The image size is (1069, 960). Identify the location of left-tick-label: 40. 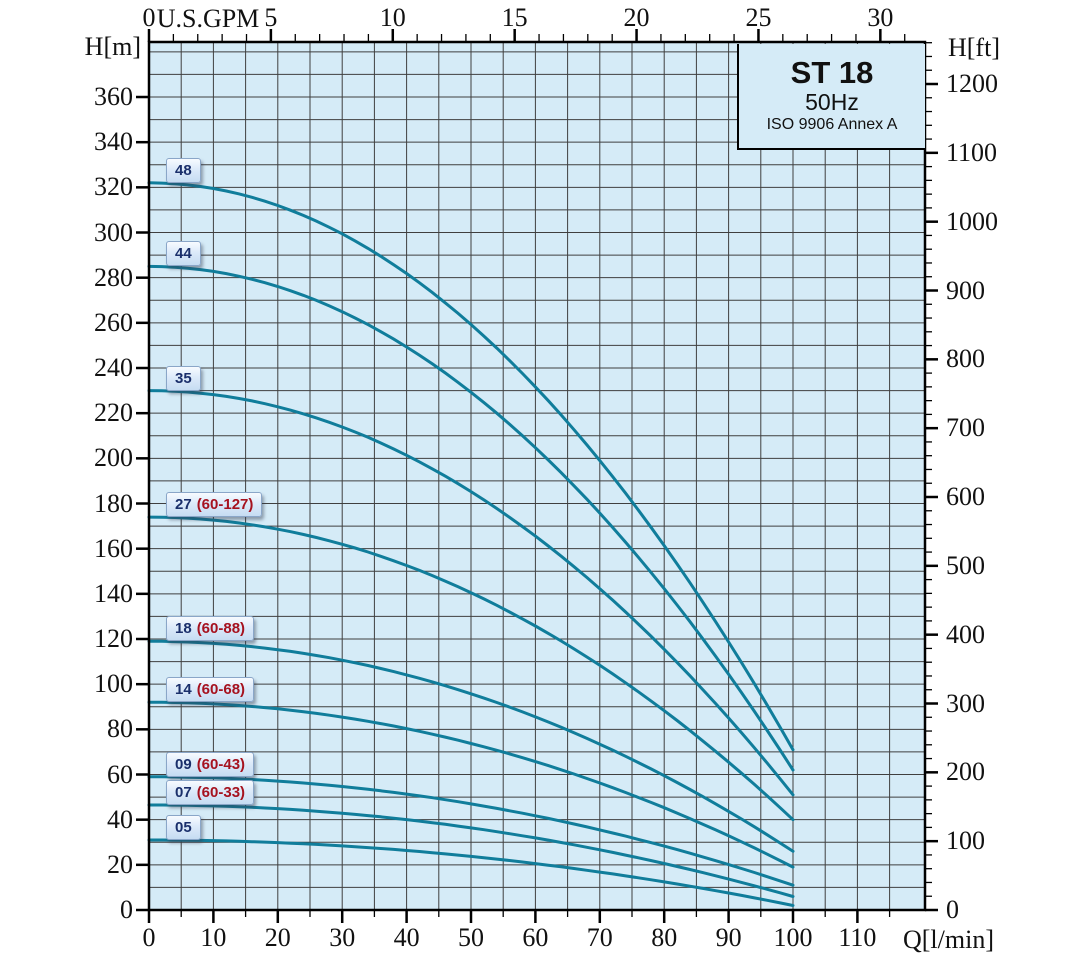
(120, 819).